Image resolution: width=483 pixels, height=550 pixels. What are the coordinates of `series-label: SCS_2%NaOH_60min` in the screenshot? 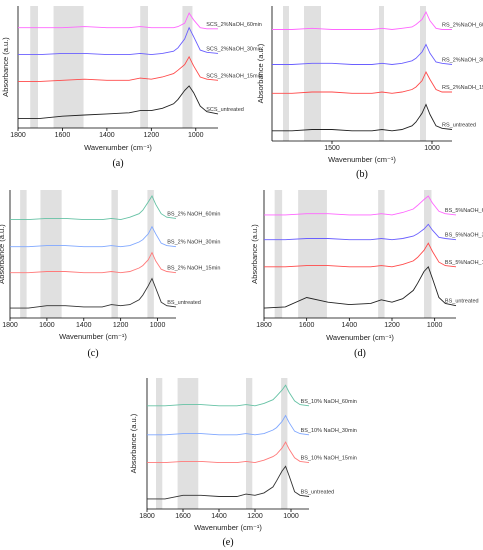 It's located at (234, 25).